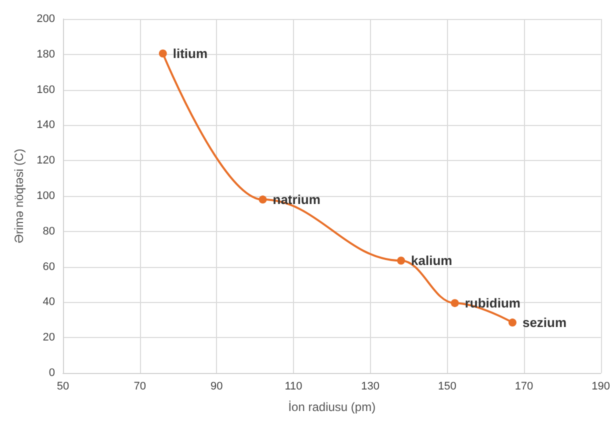 This screenshot has height=422, width=613. I want to click on x-tick-label: 70, so click(140, 386).